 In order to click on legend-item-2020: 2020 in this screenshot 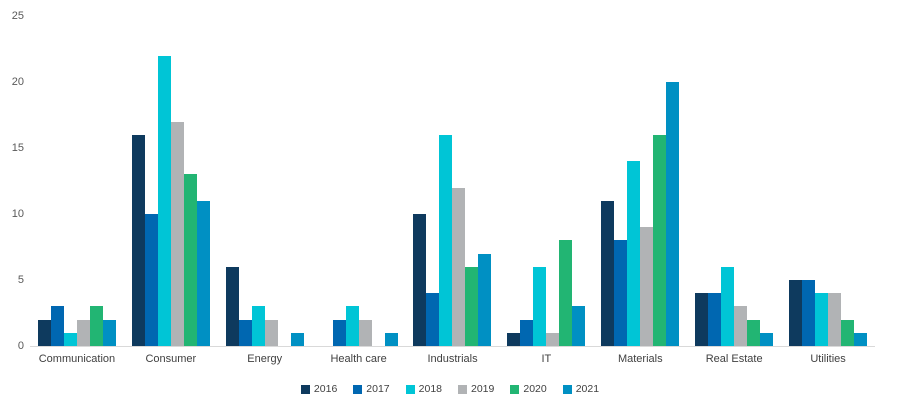, I will do `click(528, 389)`.